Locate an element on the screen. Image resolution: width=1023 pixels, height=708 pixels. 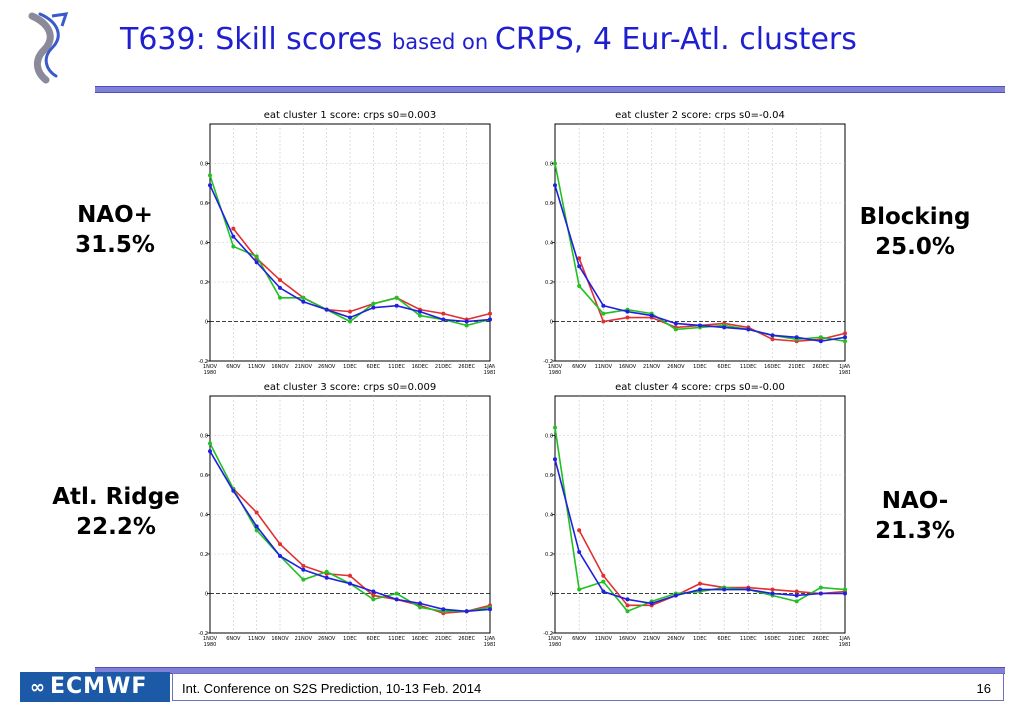
series-line-red is located at coordinates (361, 274).